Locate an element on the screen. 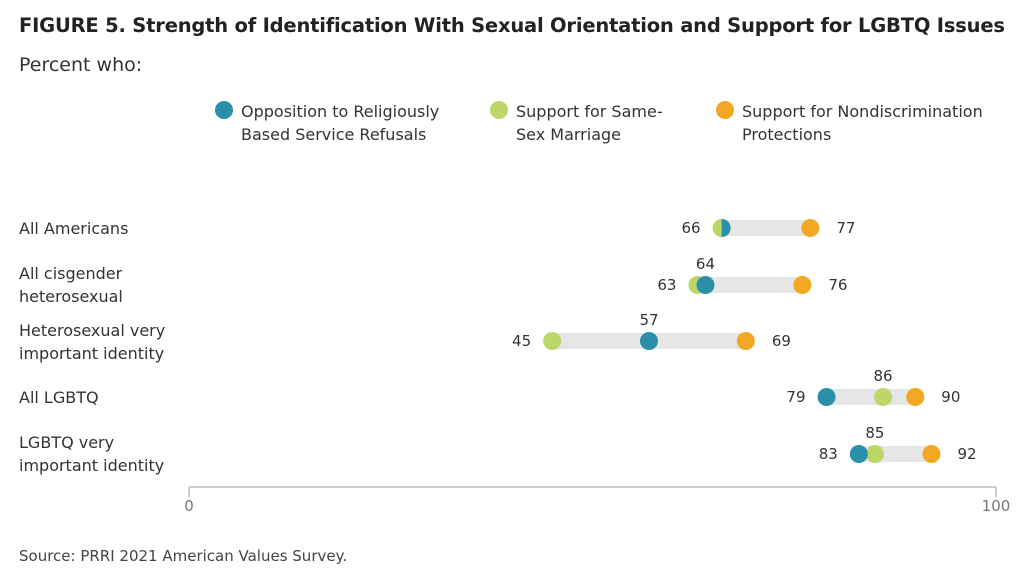 Image resolution: width=1035 pixels, height=583 pixels. legend-label-line: Based Service Refusals is located at coordinates (334, 134).